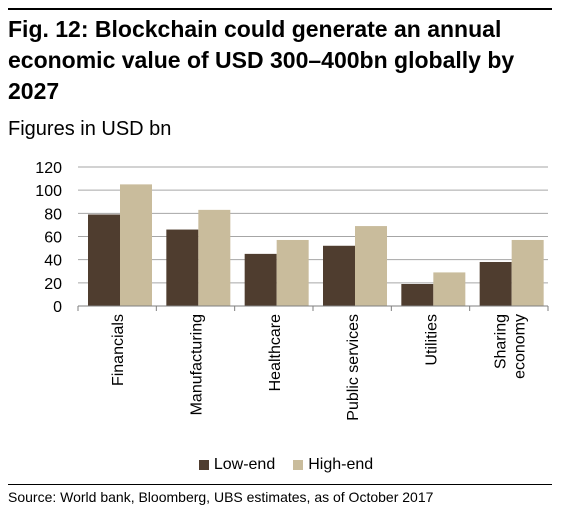 This screenshot has width=572, height=522. What do you see at coordinates (353, 367) in the screenshot?
I see `x-category-label: Public services` at bounding box center [353, 367].